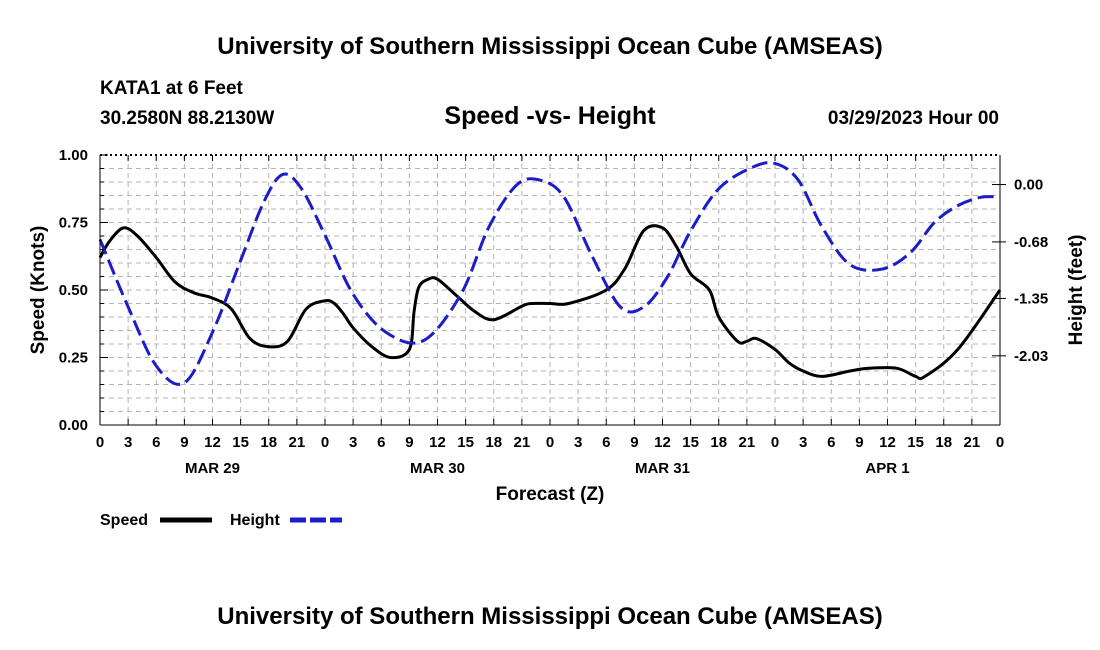  What do you see at coordinates (550, 494) in the screenshot?
I see `x-axis-label: Forecast (Z)` at bounding box center [550, 494].